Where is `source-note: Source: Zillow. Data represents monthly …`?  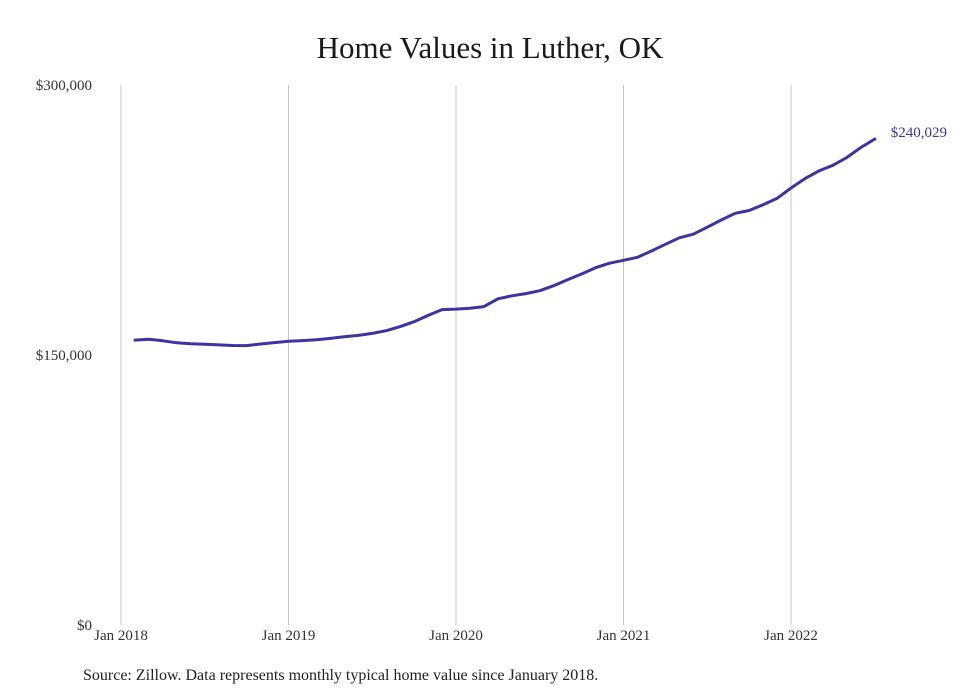
source-note: Source: Zillow. Data represents monthly … is located at coordinates (341, 675).